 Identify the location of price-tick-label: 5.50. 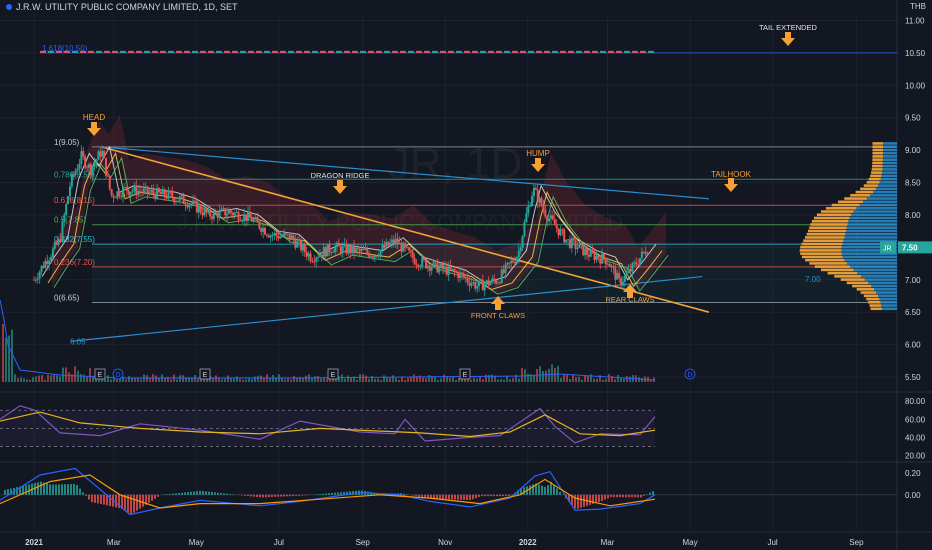
(913, 377).